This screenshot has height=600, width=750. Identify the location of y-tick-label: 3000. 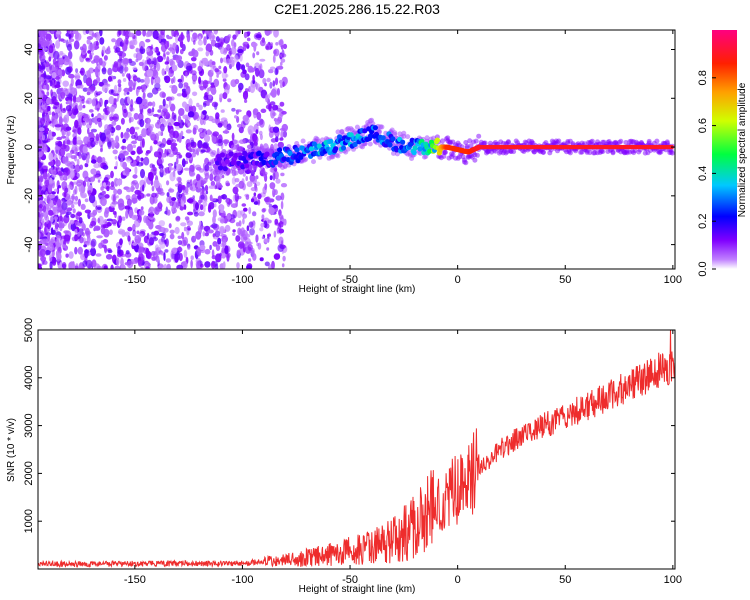
(29, 425).